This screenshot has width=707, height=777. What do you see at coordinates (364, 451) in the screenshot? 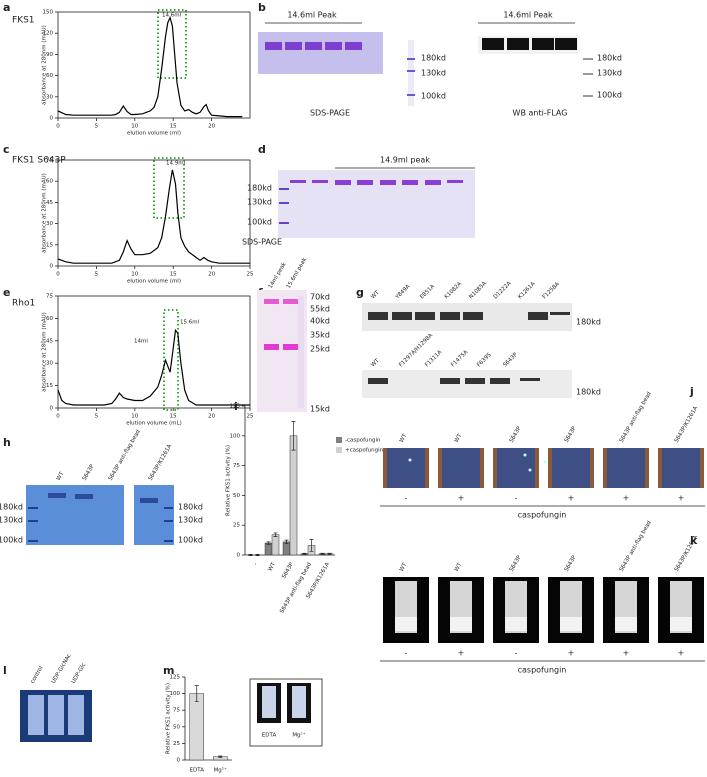
I see `legend-label: +caspofungin` at bounding box center [364, 451].